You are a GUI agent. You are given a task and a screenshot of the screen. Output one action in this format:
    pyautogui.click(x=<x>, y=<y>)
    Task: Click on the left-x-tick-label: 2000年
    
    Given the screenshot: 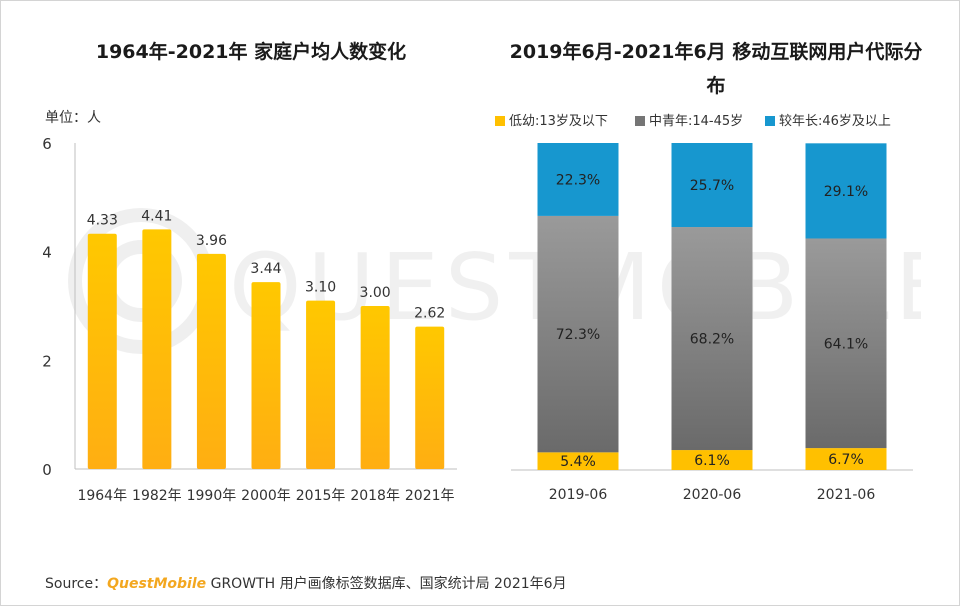 What is the action you would take?
    pyautogui.click(x=266, y=496)
    